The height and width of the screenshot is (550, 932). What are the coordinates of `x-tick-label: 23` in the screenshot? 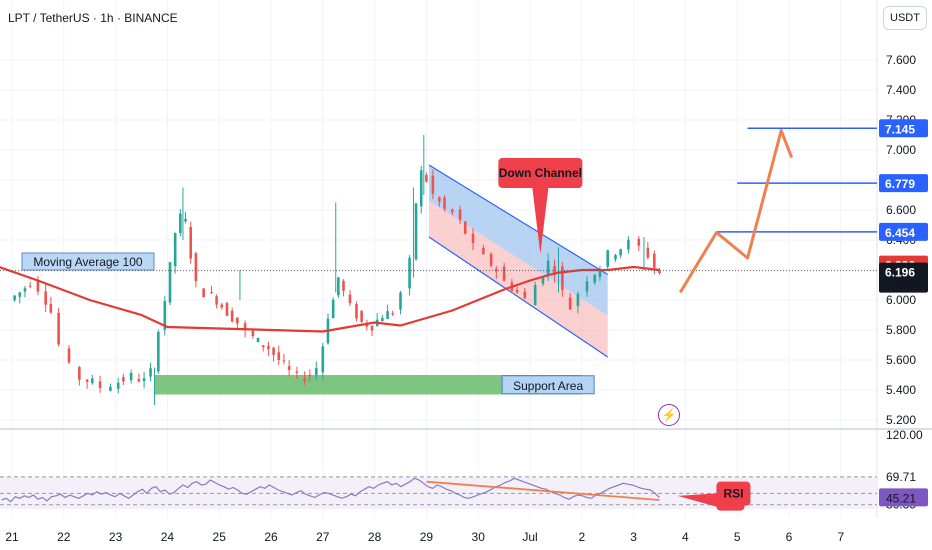 It's located at (116, 537).